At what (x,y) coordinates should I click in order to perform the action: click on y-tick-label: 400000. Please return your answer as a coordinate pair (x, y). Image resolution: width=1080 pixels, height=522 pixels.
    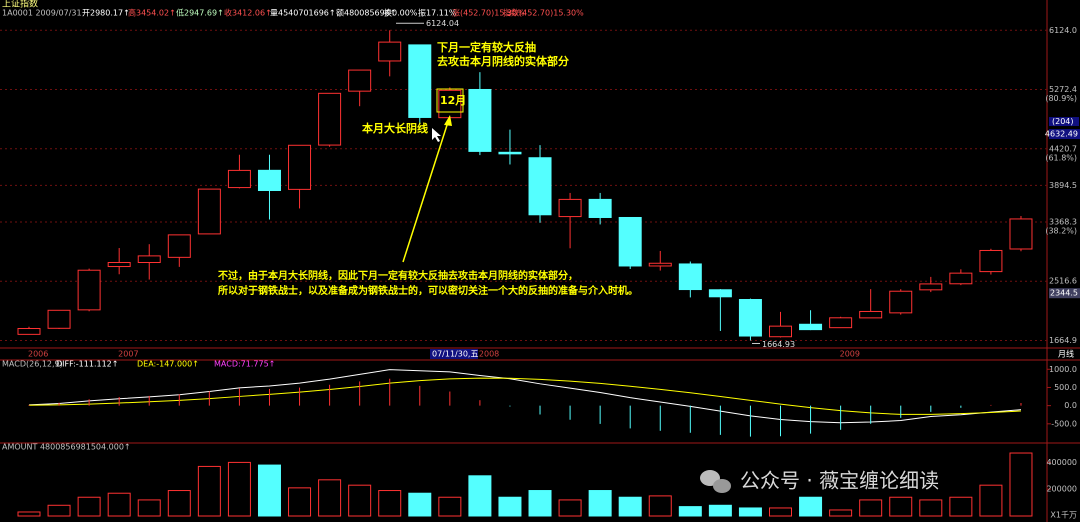
    Looking at the image, I should click on (1061, 462).